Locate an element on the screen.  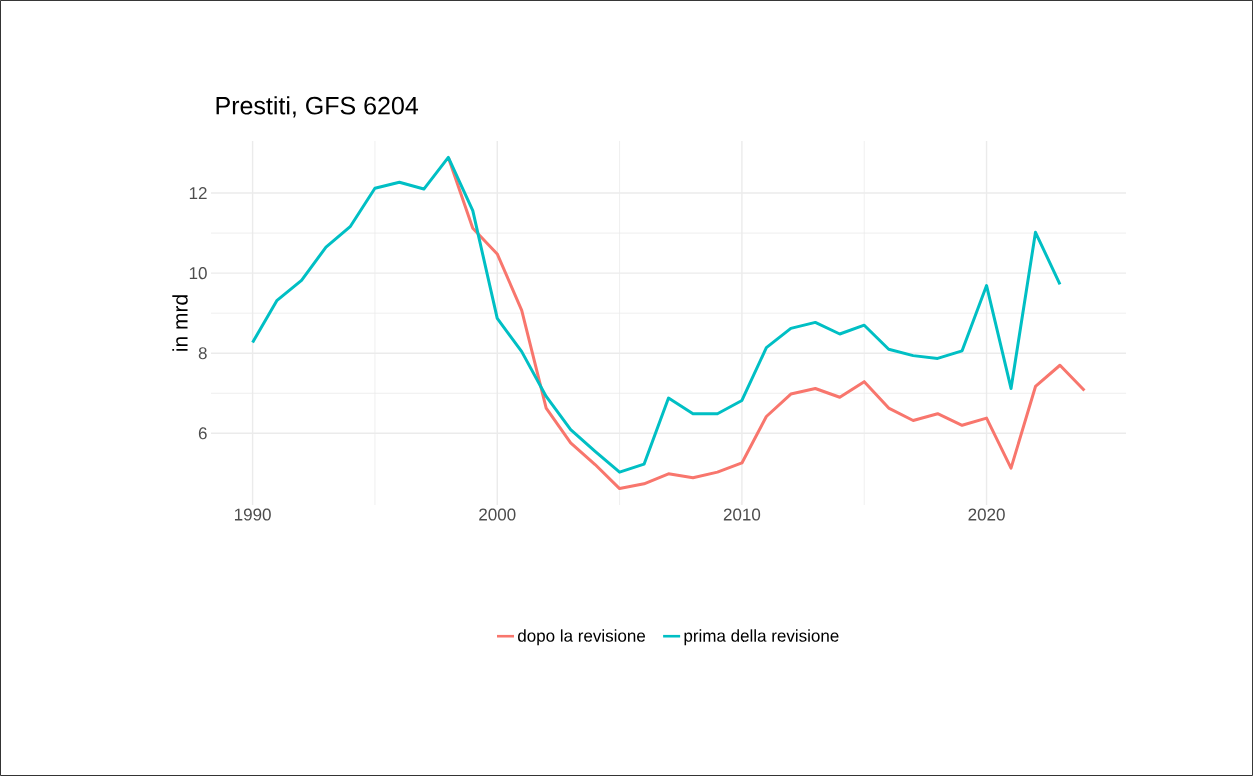
x-tick-label: 2010 is located at coordinates (742, 514).